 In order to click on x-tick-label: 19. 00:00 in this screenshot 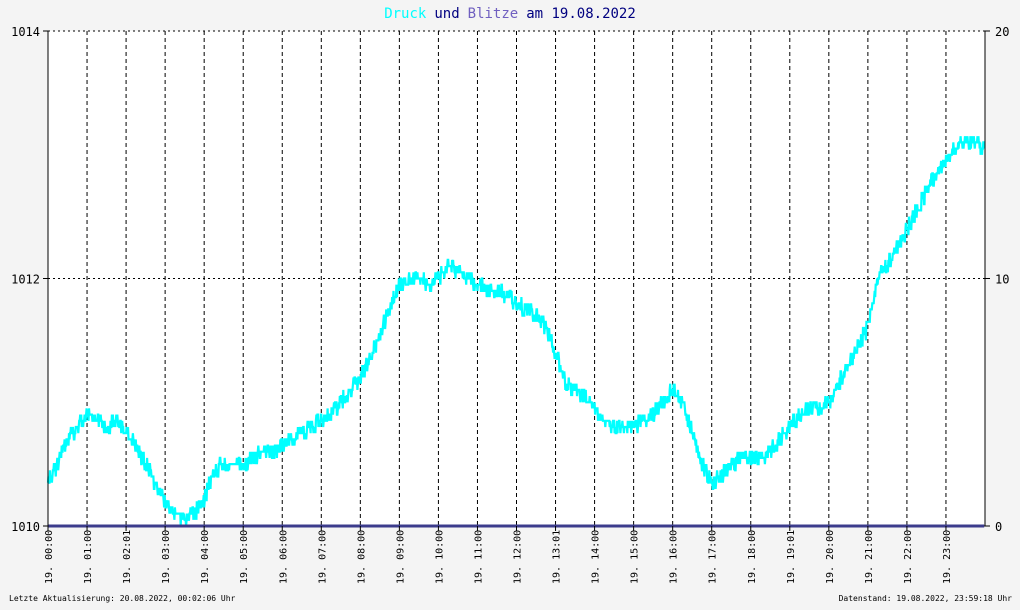, I will do `click(49, 557)`.